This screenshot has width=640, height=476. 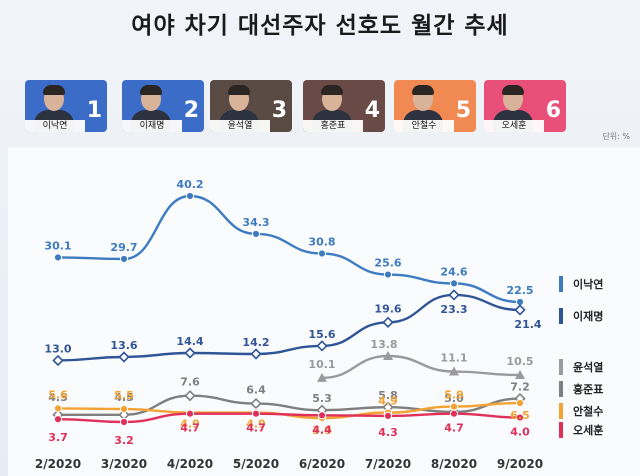 I want to click on x-tick-label: 9/2020, so click(x=520, y=464).